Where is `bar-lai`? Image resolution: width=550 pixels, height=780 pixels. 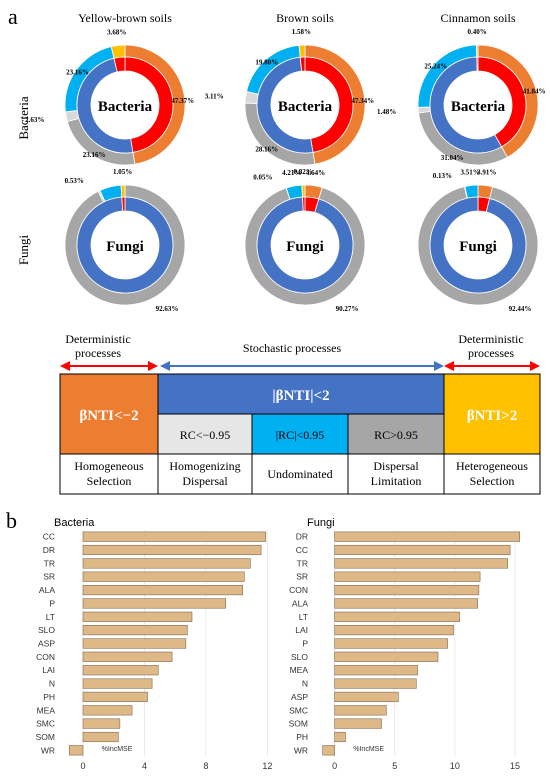 bar-lai is located at coordinates (394, 630).